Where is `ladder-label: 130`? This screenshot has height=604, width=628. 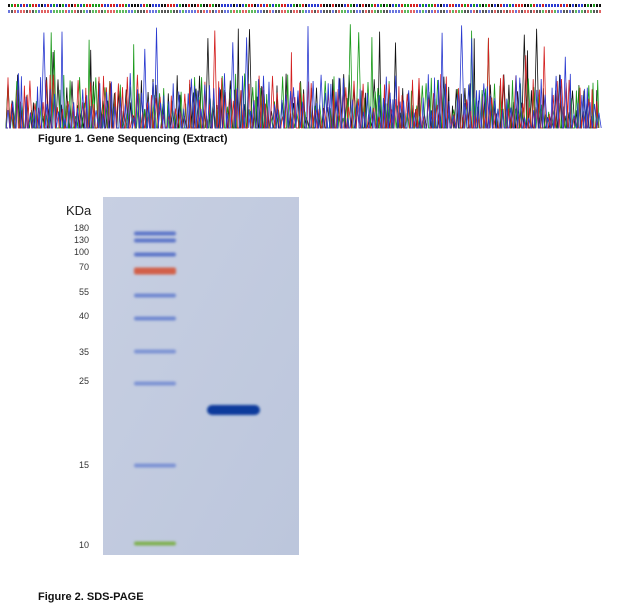
ladder-label: 130 is located at coordinates (81, 240).